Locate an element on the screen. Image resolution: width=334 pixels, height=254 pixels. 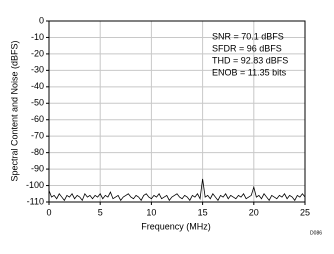
x-tick-label: 10 is located at coordinates (151, 212).